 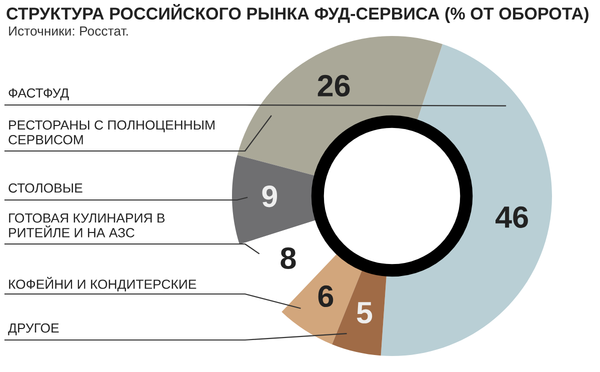 What do you see at coordinates (45, 188) in the screenshot?
I see `slice-label: СТОЛОВЫЕ` at bounding box center [45, 188].